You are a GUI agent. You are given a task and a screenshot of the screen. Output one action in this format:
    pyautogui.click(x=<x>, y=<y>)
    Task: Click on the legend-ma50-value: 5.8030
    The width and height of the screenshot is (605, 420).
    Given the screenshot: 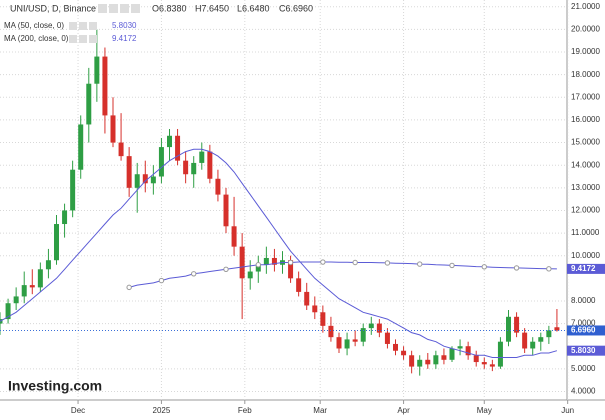 What is the action you would take?
    pyautogui.click(x=124, y=25)
    